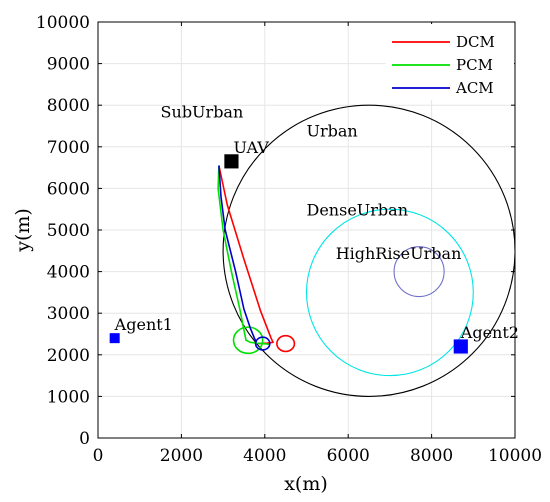  What do you see at coordinates (306, 484) in the screenshot?
I see `x-axis-label: x(m)` at bounding box center [306, 484].